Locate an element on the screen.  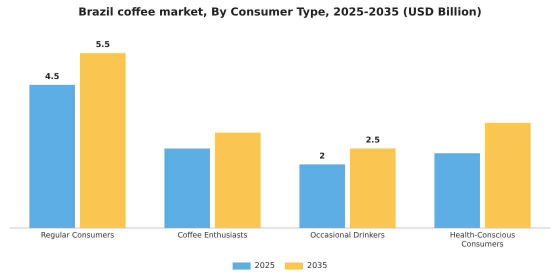
legend-label: 2025 is located at coordinates (264, 265).